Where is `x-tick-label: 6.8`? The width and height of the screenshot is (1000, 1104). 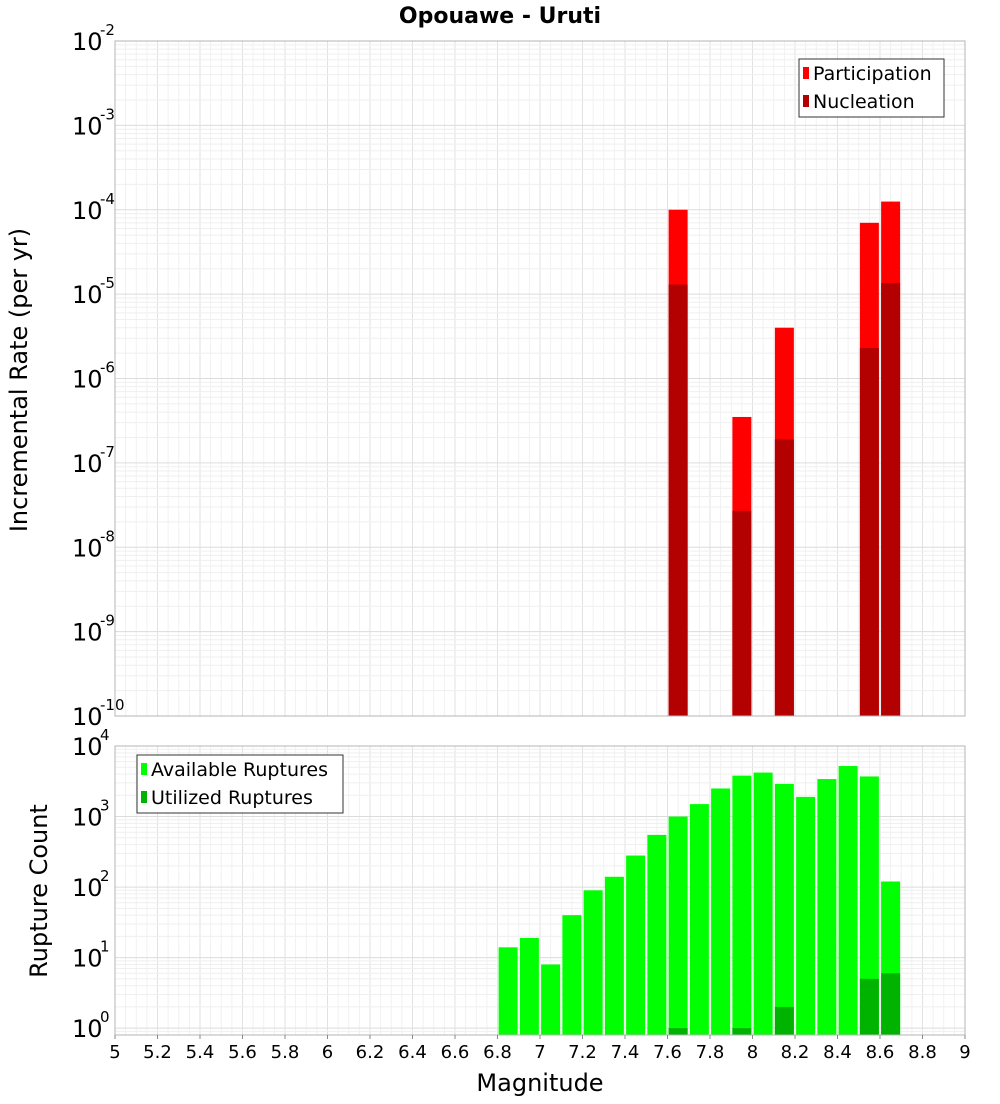 x-tick-label: 6.8 is located at coordinates (497, 1052).